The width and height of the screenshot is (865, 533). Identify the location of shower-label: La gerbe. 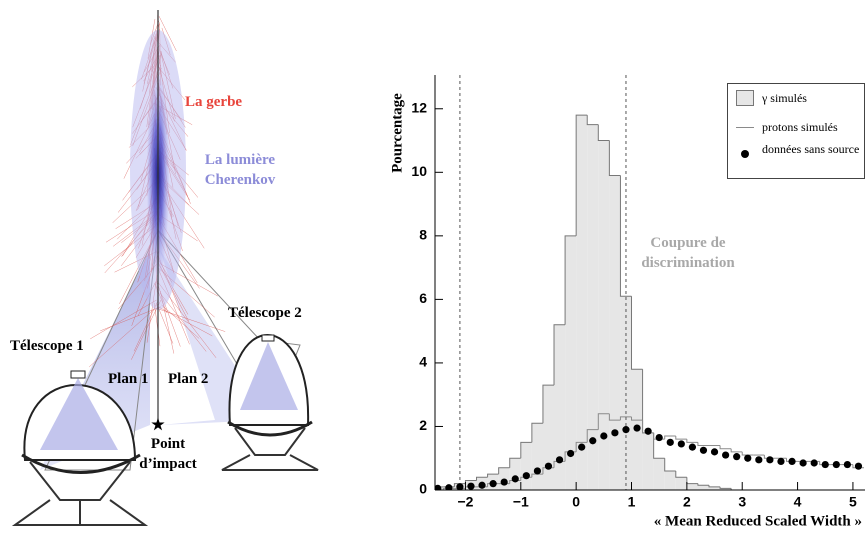
(214, 102).